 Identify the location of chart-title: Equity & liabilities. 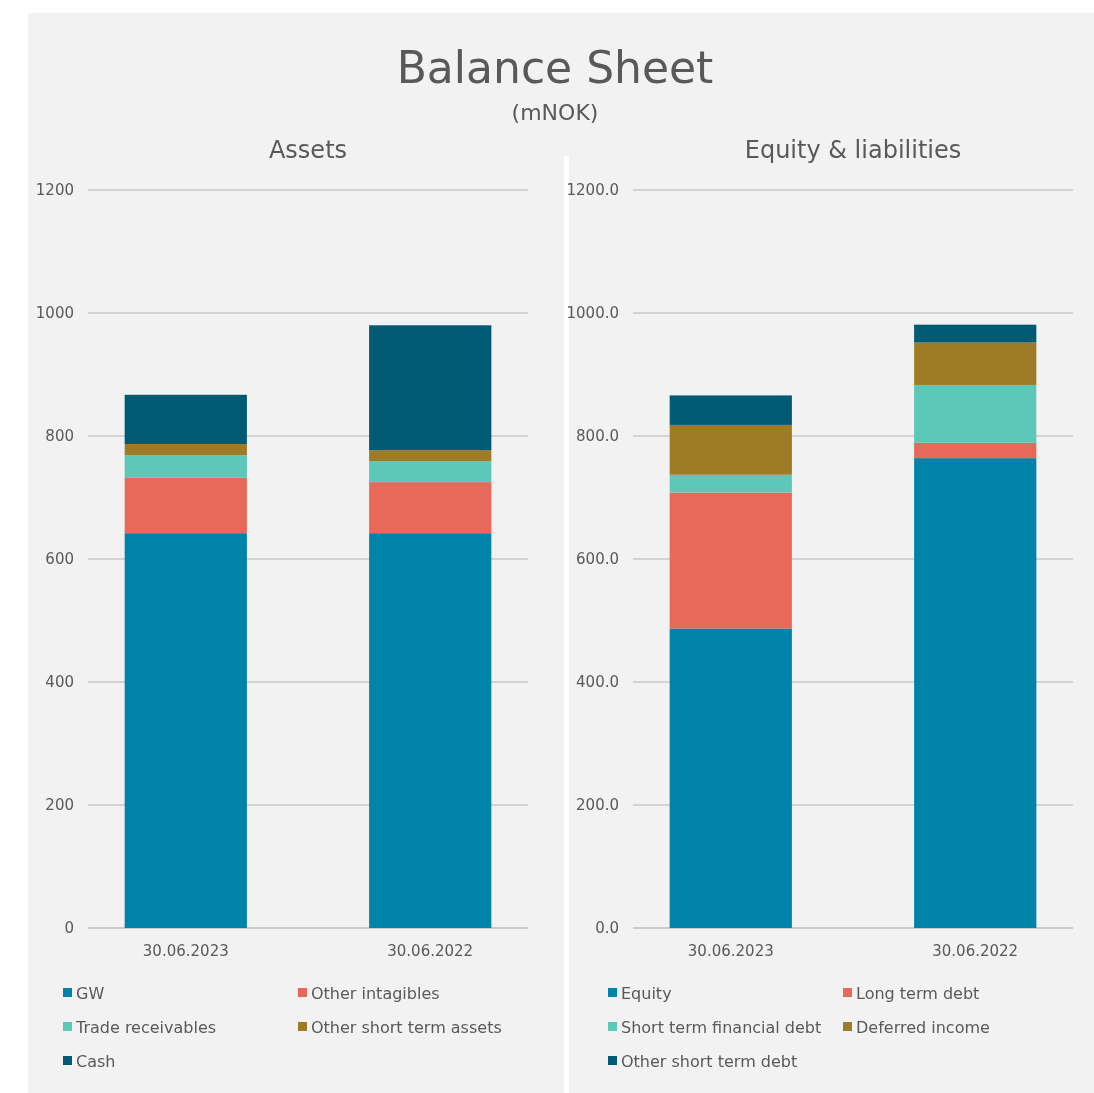
(853, 150).